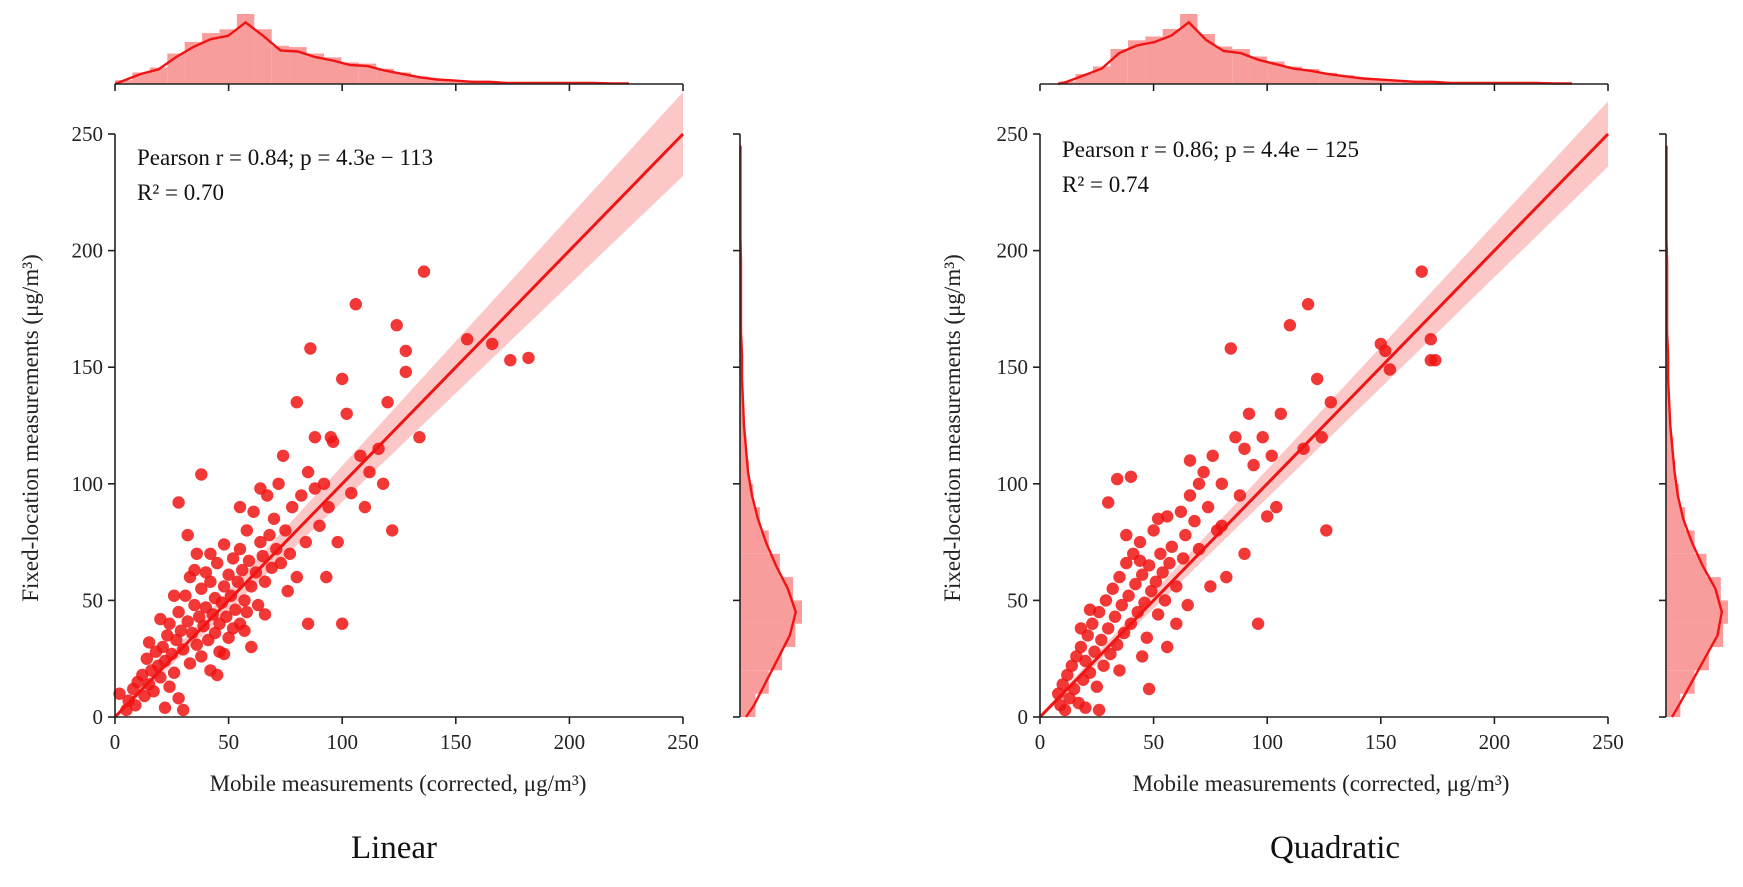 This screenshot has width=1743, height=887. I want to click on y-tick-label: 50, so click(92, 600).